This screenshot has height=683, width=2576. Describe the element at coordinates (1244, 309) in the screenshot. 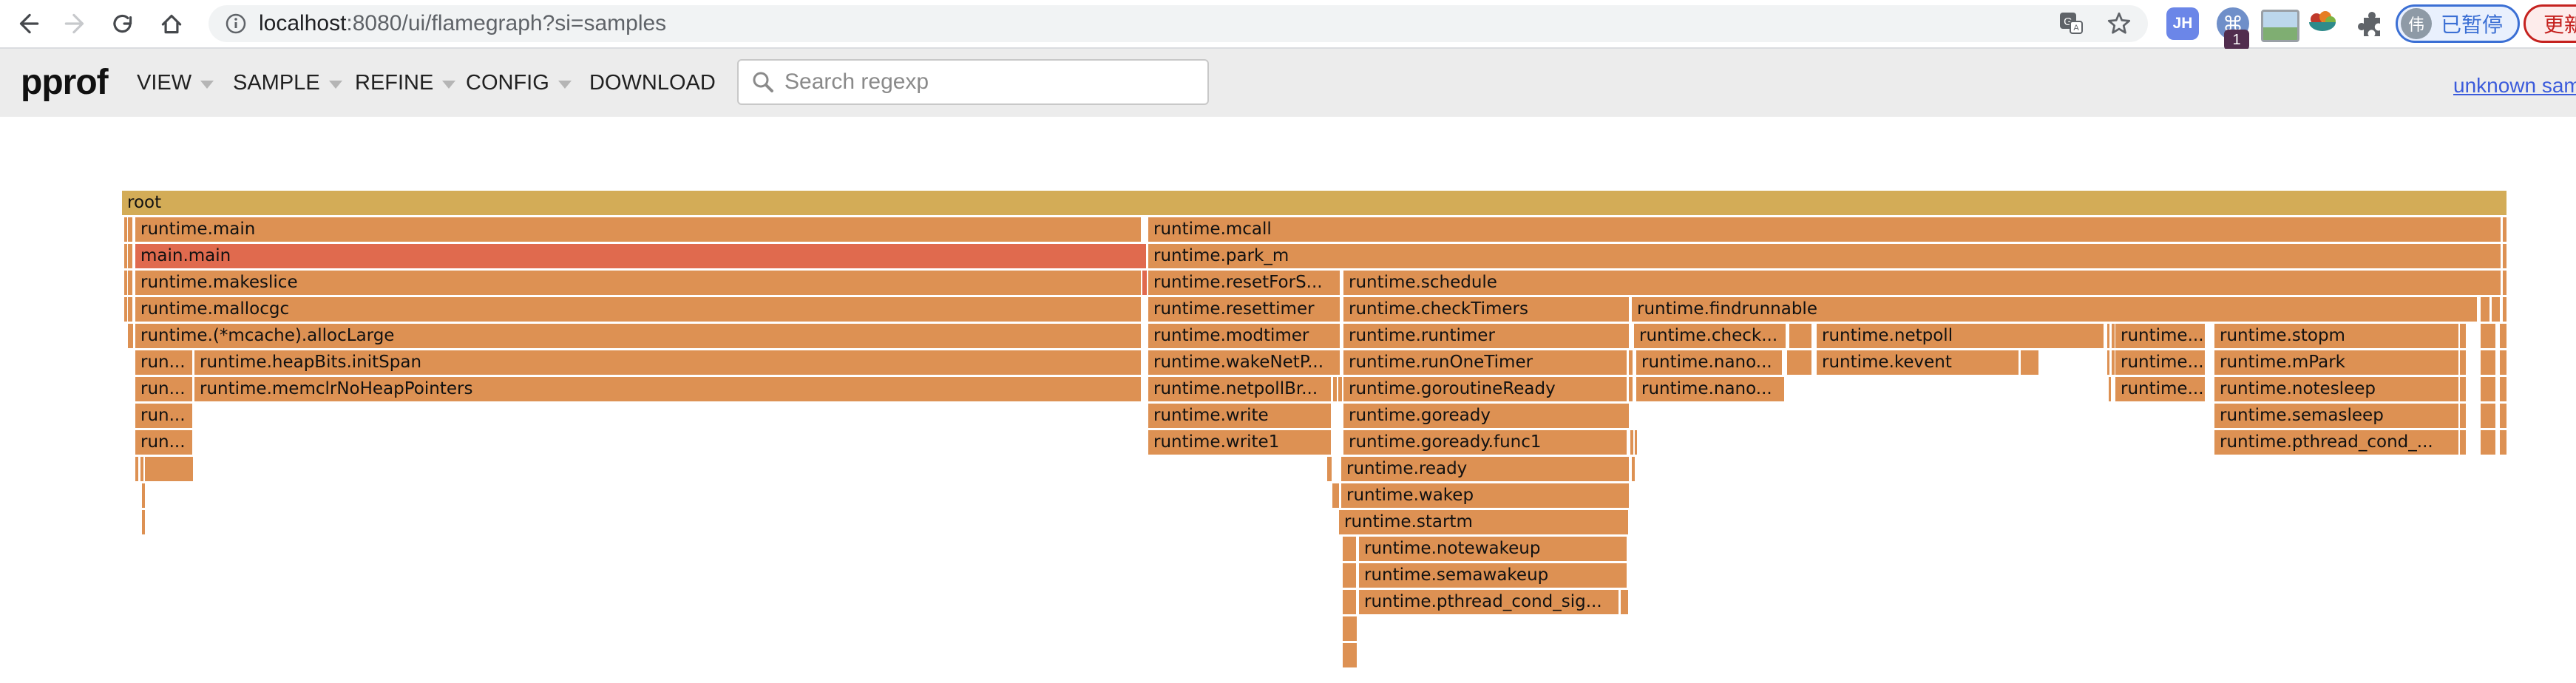

I see `flame-frame: runtime.resettimer` at that location.